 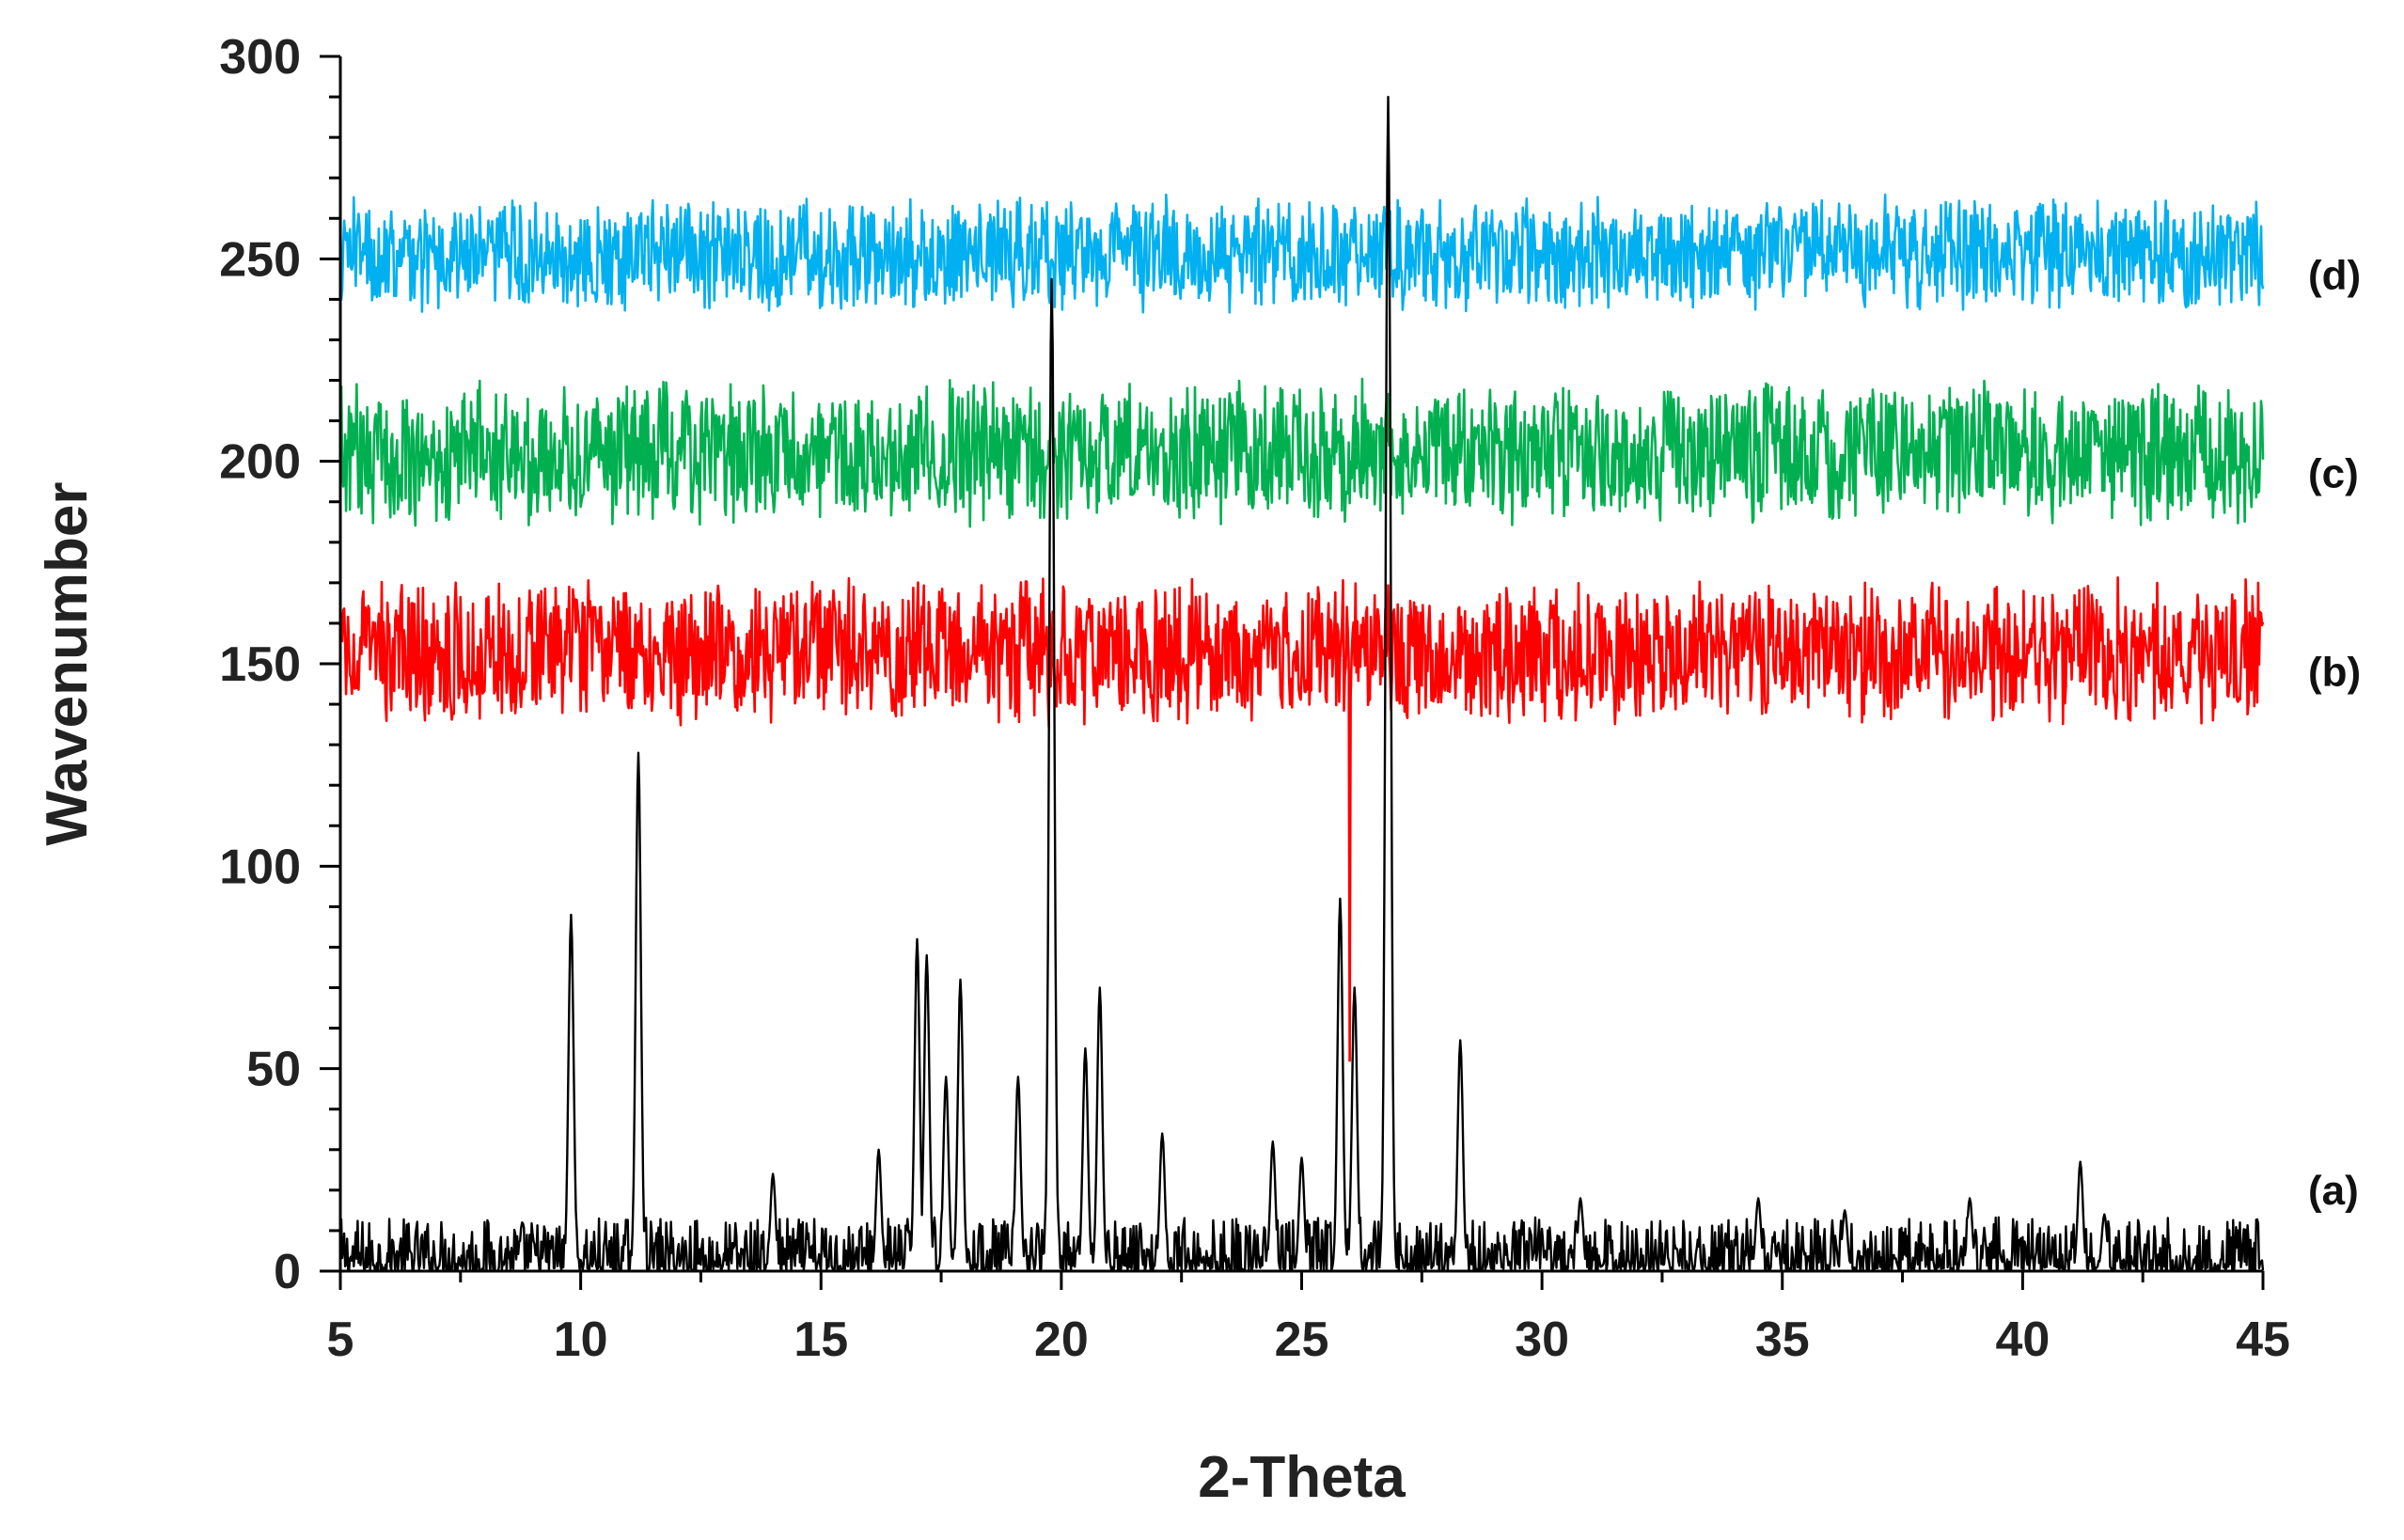 I want to click on y-tick-label: 100, so click(x=260, y=867).